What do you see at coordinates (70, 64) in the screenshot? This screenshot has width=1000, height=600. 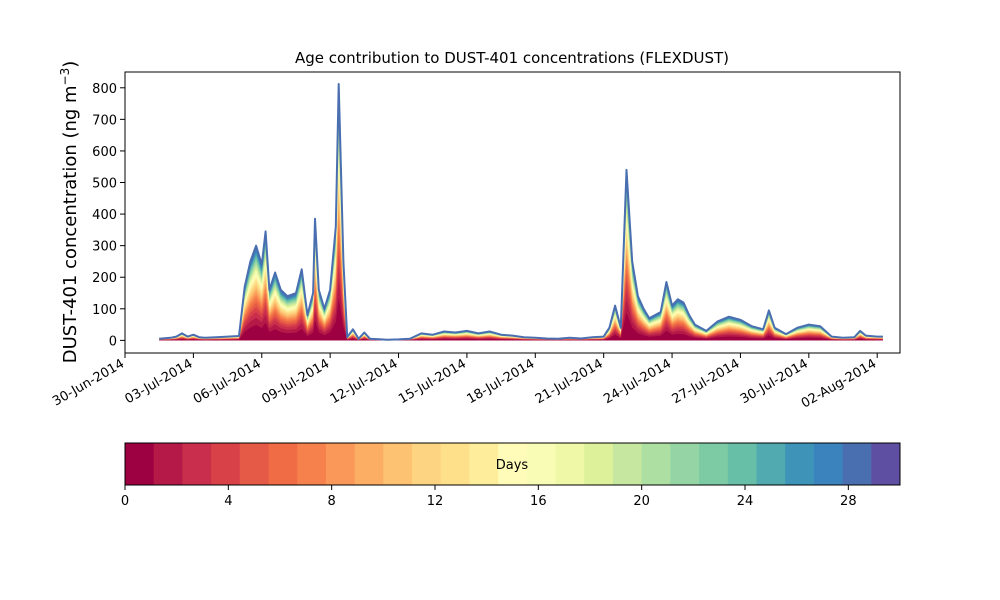 I see `y-axis-label-close: )` at bounding box center [70, 64].